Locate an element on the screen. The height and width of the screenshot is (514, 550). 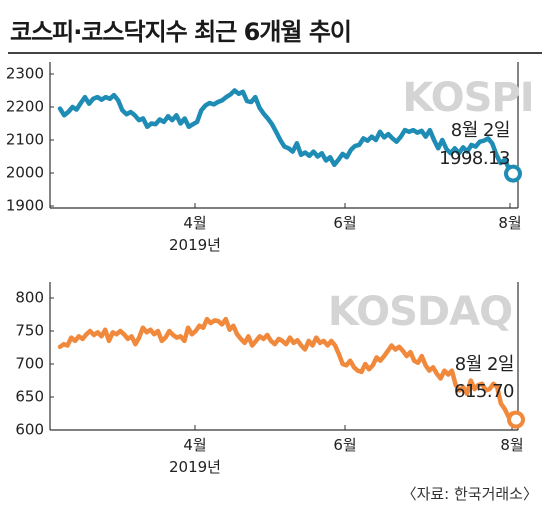
kospi-y-tick-label: 2000 is located at coordinates (25, 173).